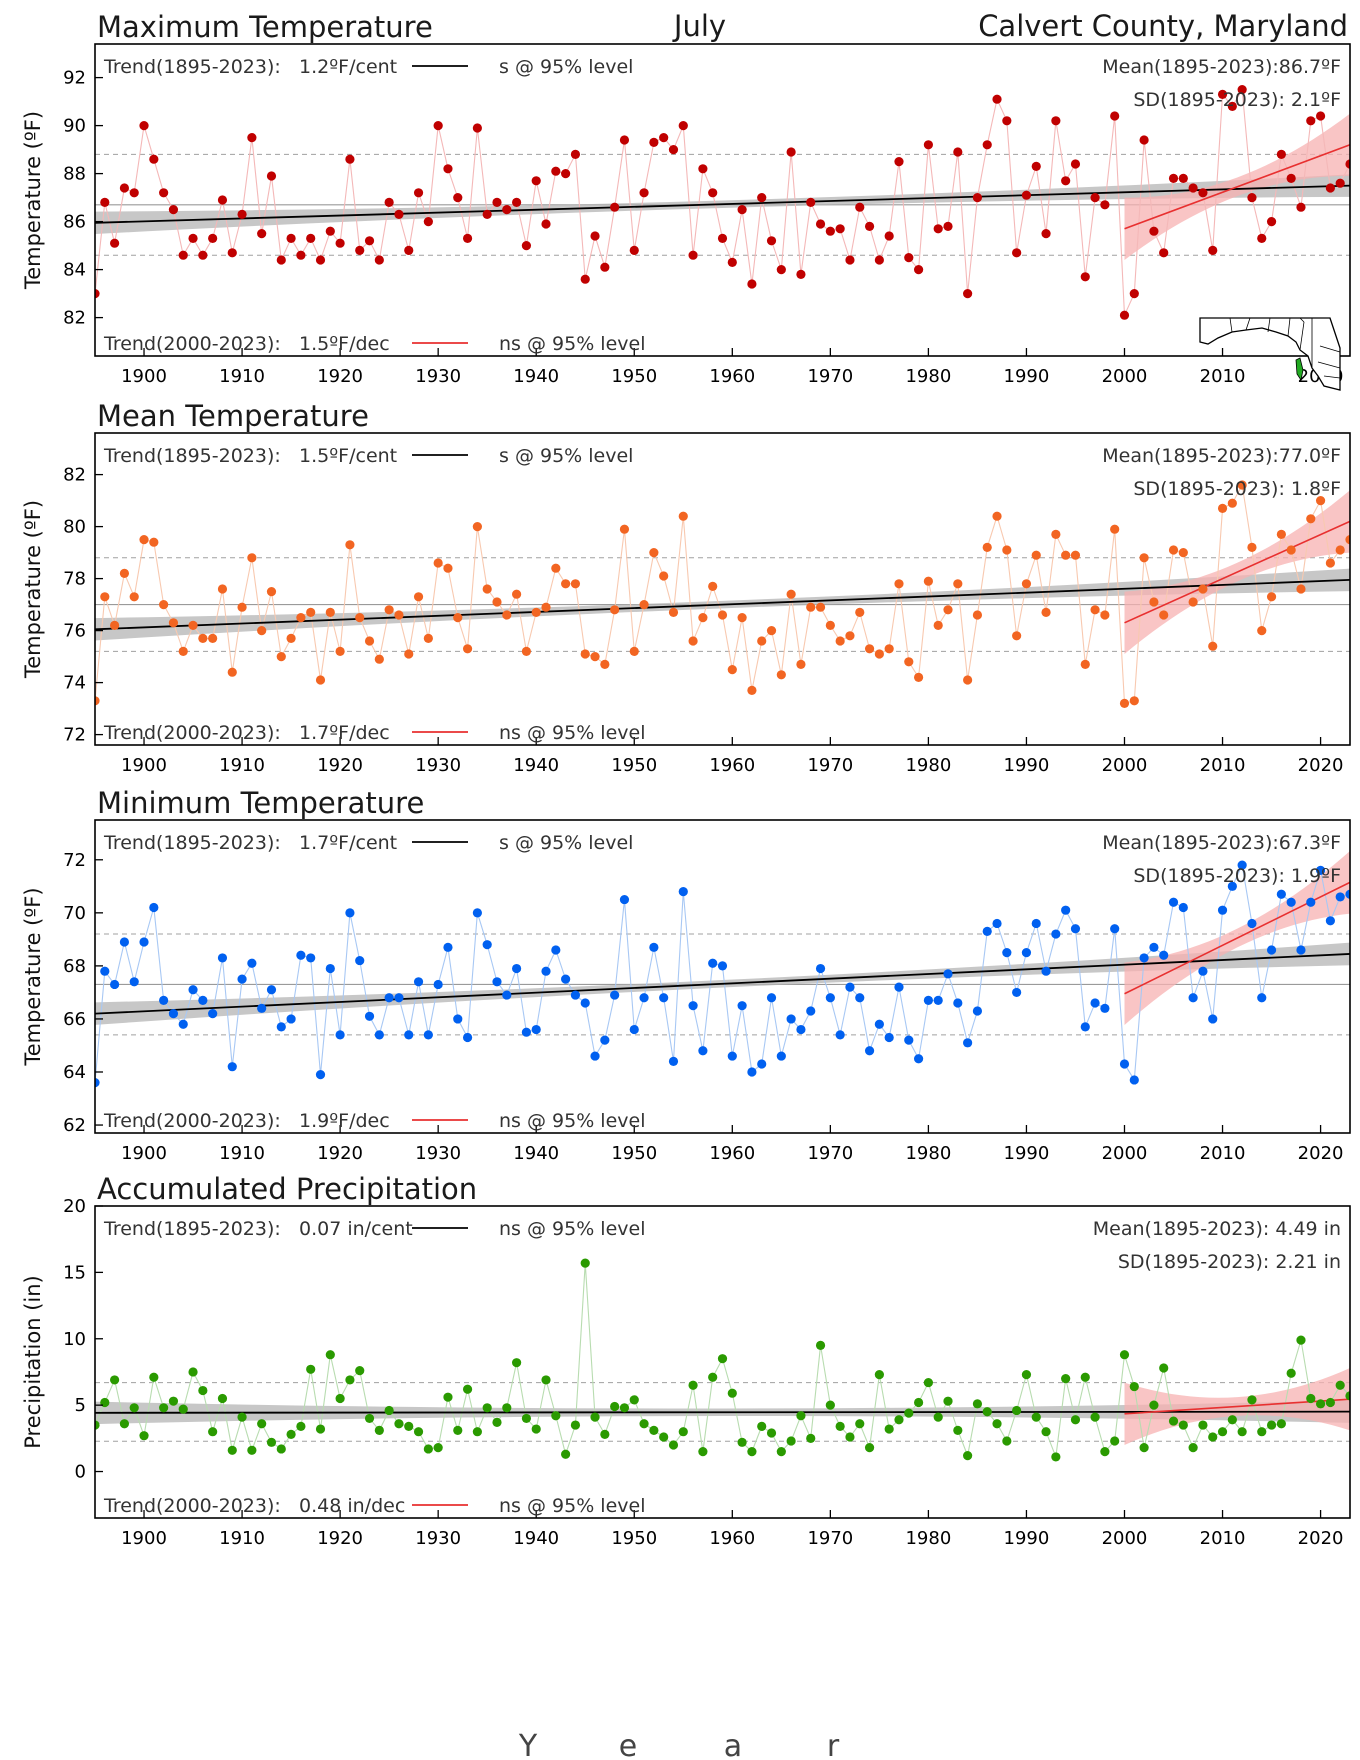  Describe the element at coordinates (74, 1339) in the screenshot. I see `y-tick-label: 10` at that location.